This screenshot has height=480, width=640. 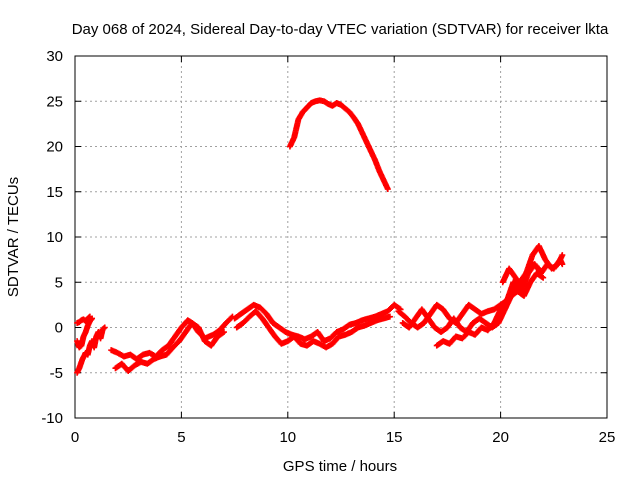 I want to click on y-tick-label: 0, so click(x=59, y=328).